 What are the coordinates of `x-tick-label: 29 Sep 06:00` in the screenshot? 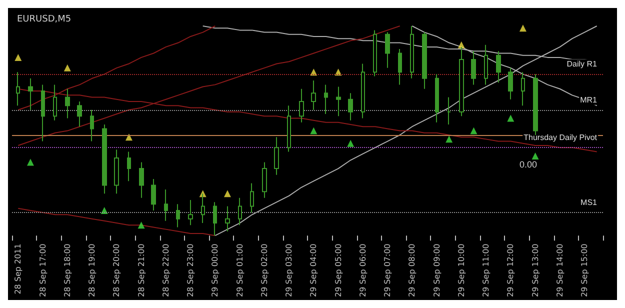 It's located at (363, 271).